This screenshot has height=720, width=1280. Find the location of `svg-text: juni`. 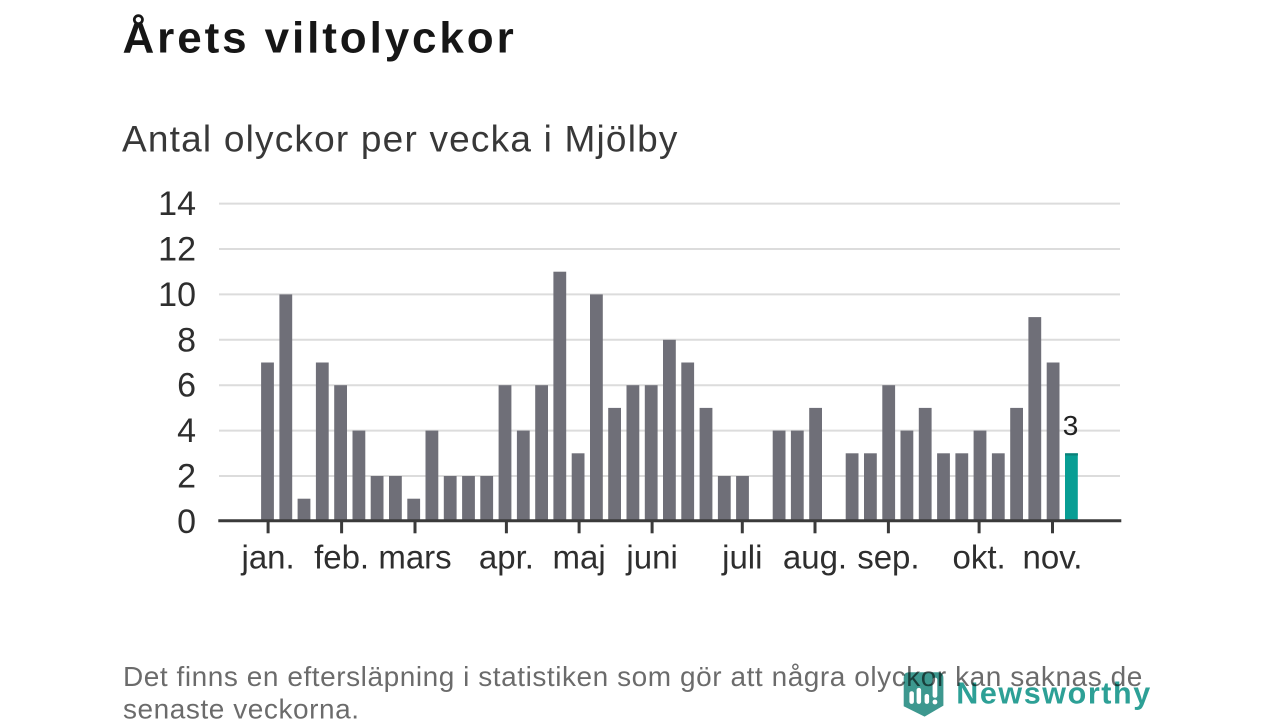

svg-text: juni is located at coordinates (651, 557).